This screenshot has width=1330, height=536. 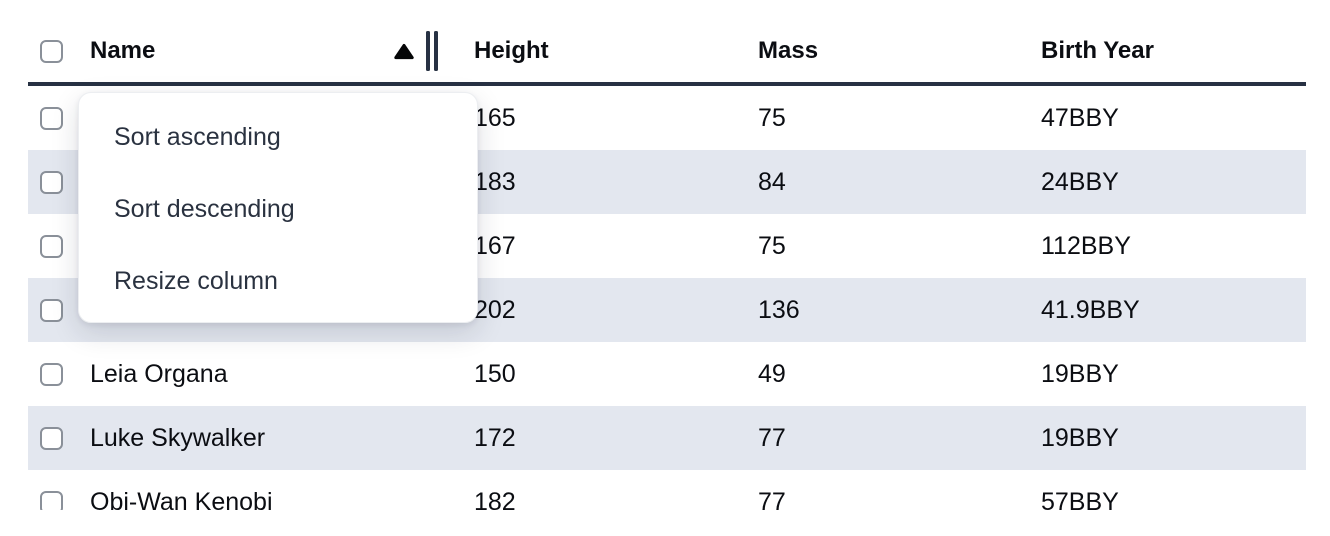 What do you see at coordinates (779, 309) in the screenshot?
I see `cell-mass: 136` at bounding box center [779, 309].